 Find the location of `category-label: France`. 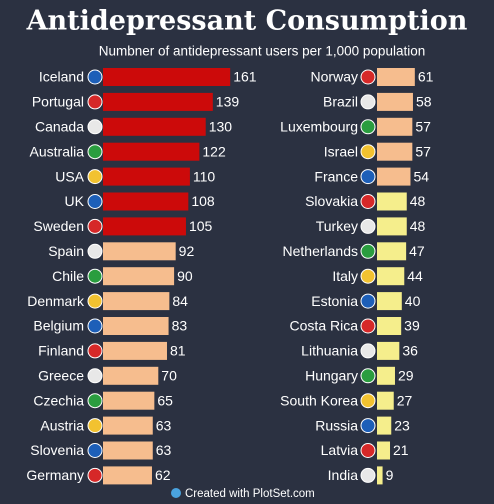

category-label: France is located at coordinates (336, 176).